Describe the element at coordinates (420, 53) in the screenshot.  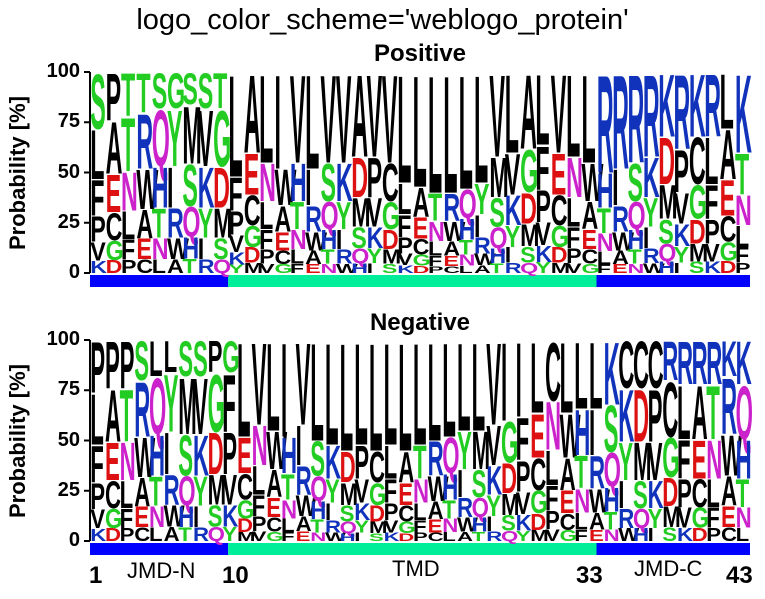
I see `panel-title-positive: Positive` at that location.